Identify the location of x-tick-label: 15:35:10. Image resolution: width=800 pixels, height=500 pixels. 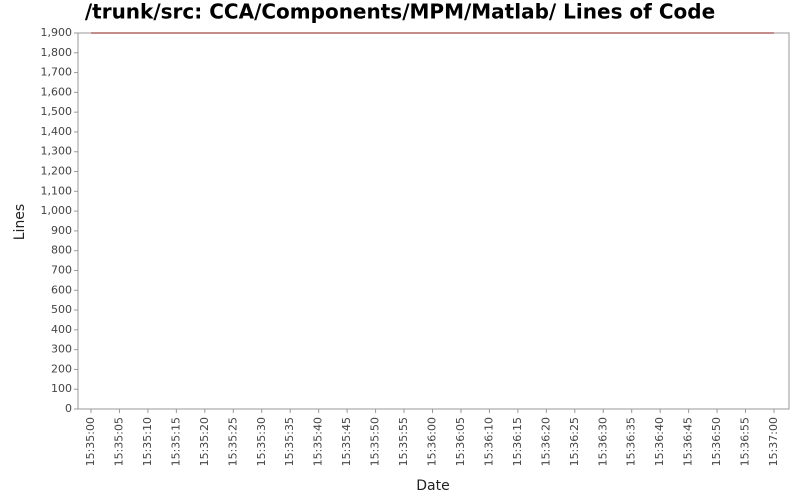
(147, 441).